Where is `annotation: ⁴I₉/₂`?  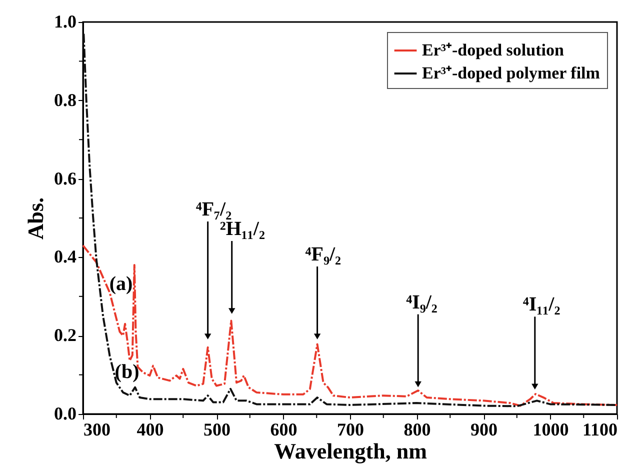
annotation: ⁴I₉/₂ is located at coordinates (422, 302).